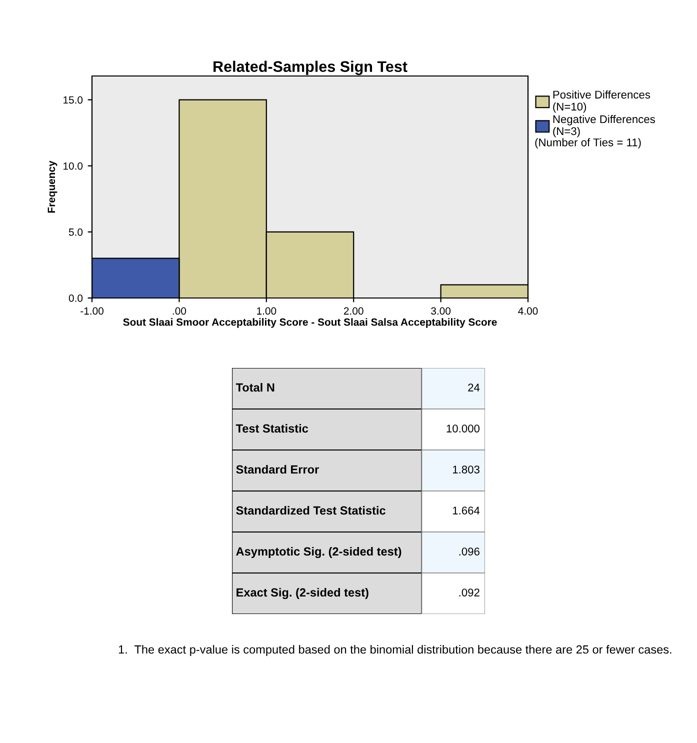 The width and height of the screenshot is (697, 743). Describe the element at coordinates (463, 428) in the screenshot. I see `text: 10.000` at that location.